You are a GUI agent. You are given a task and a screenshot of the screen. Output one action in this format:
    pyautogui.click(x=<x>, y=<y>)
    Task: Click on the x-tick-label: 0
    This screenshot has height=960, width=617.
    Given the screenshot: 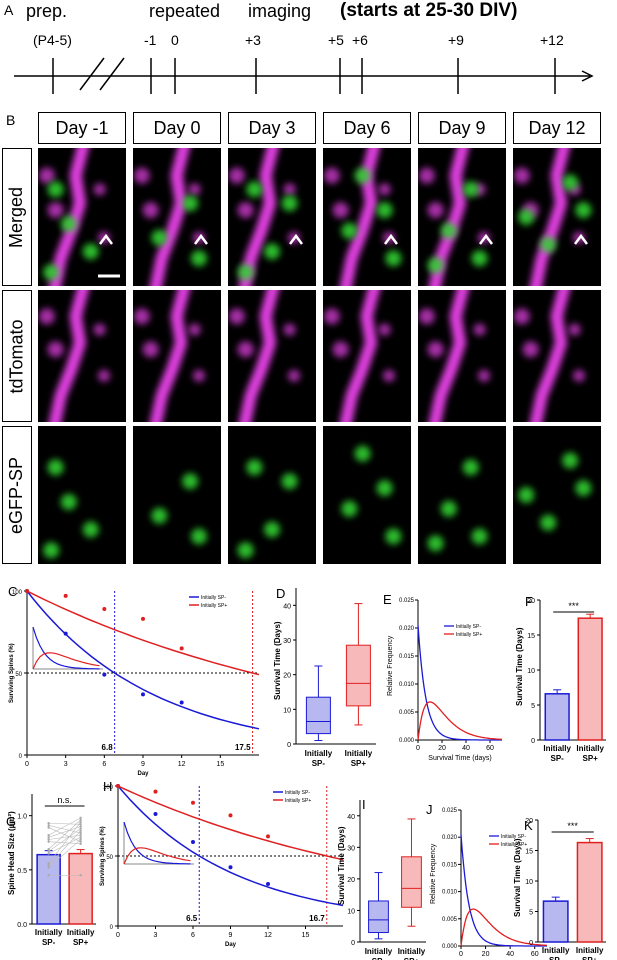 What is the action you would take?
    pyautogui.click(x=461, y=954)
    